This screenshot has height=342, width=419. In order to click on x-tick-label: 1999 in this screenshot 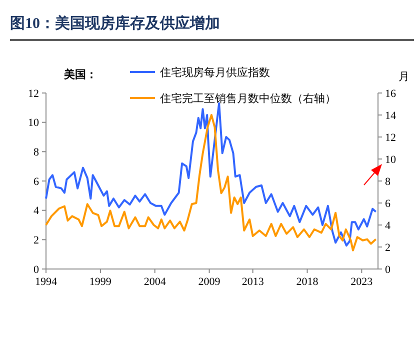, I will do `click(100, 282)`.